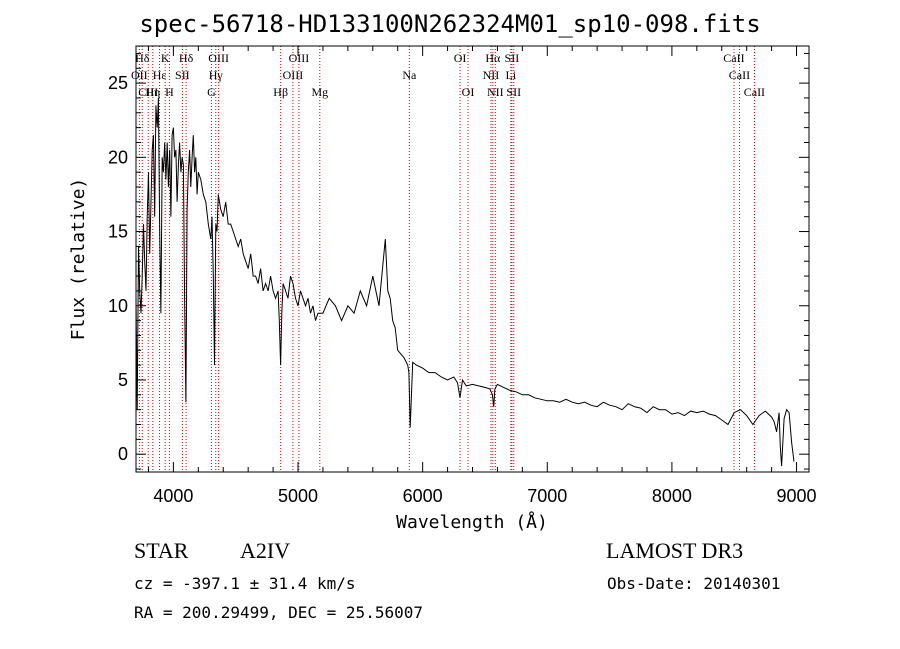 Image resolution: width=900 pixels, height=649 pixels. I want to click on line-marker-label: Mg, so click(319, 92).